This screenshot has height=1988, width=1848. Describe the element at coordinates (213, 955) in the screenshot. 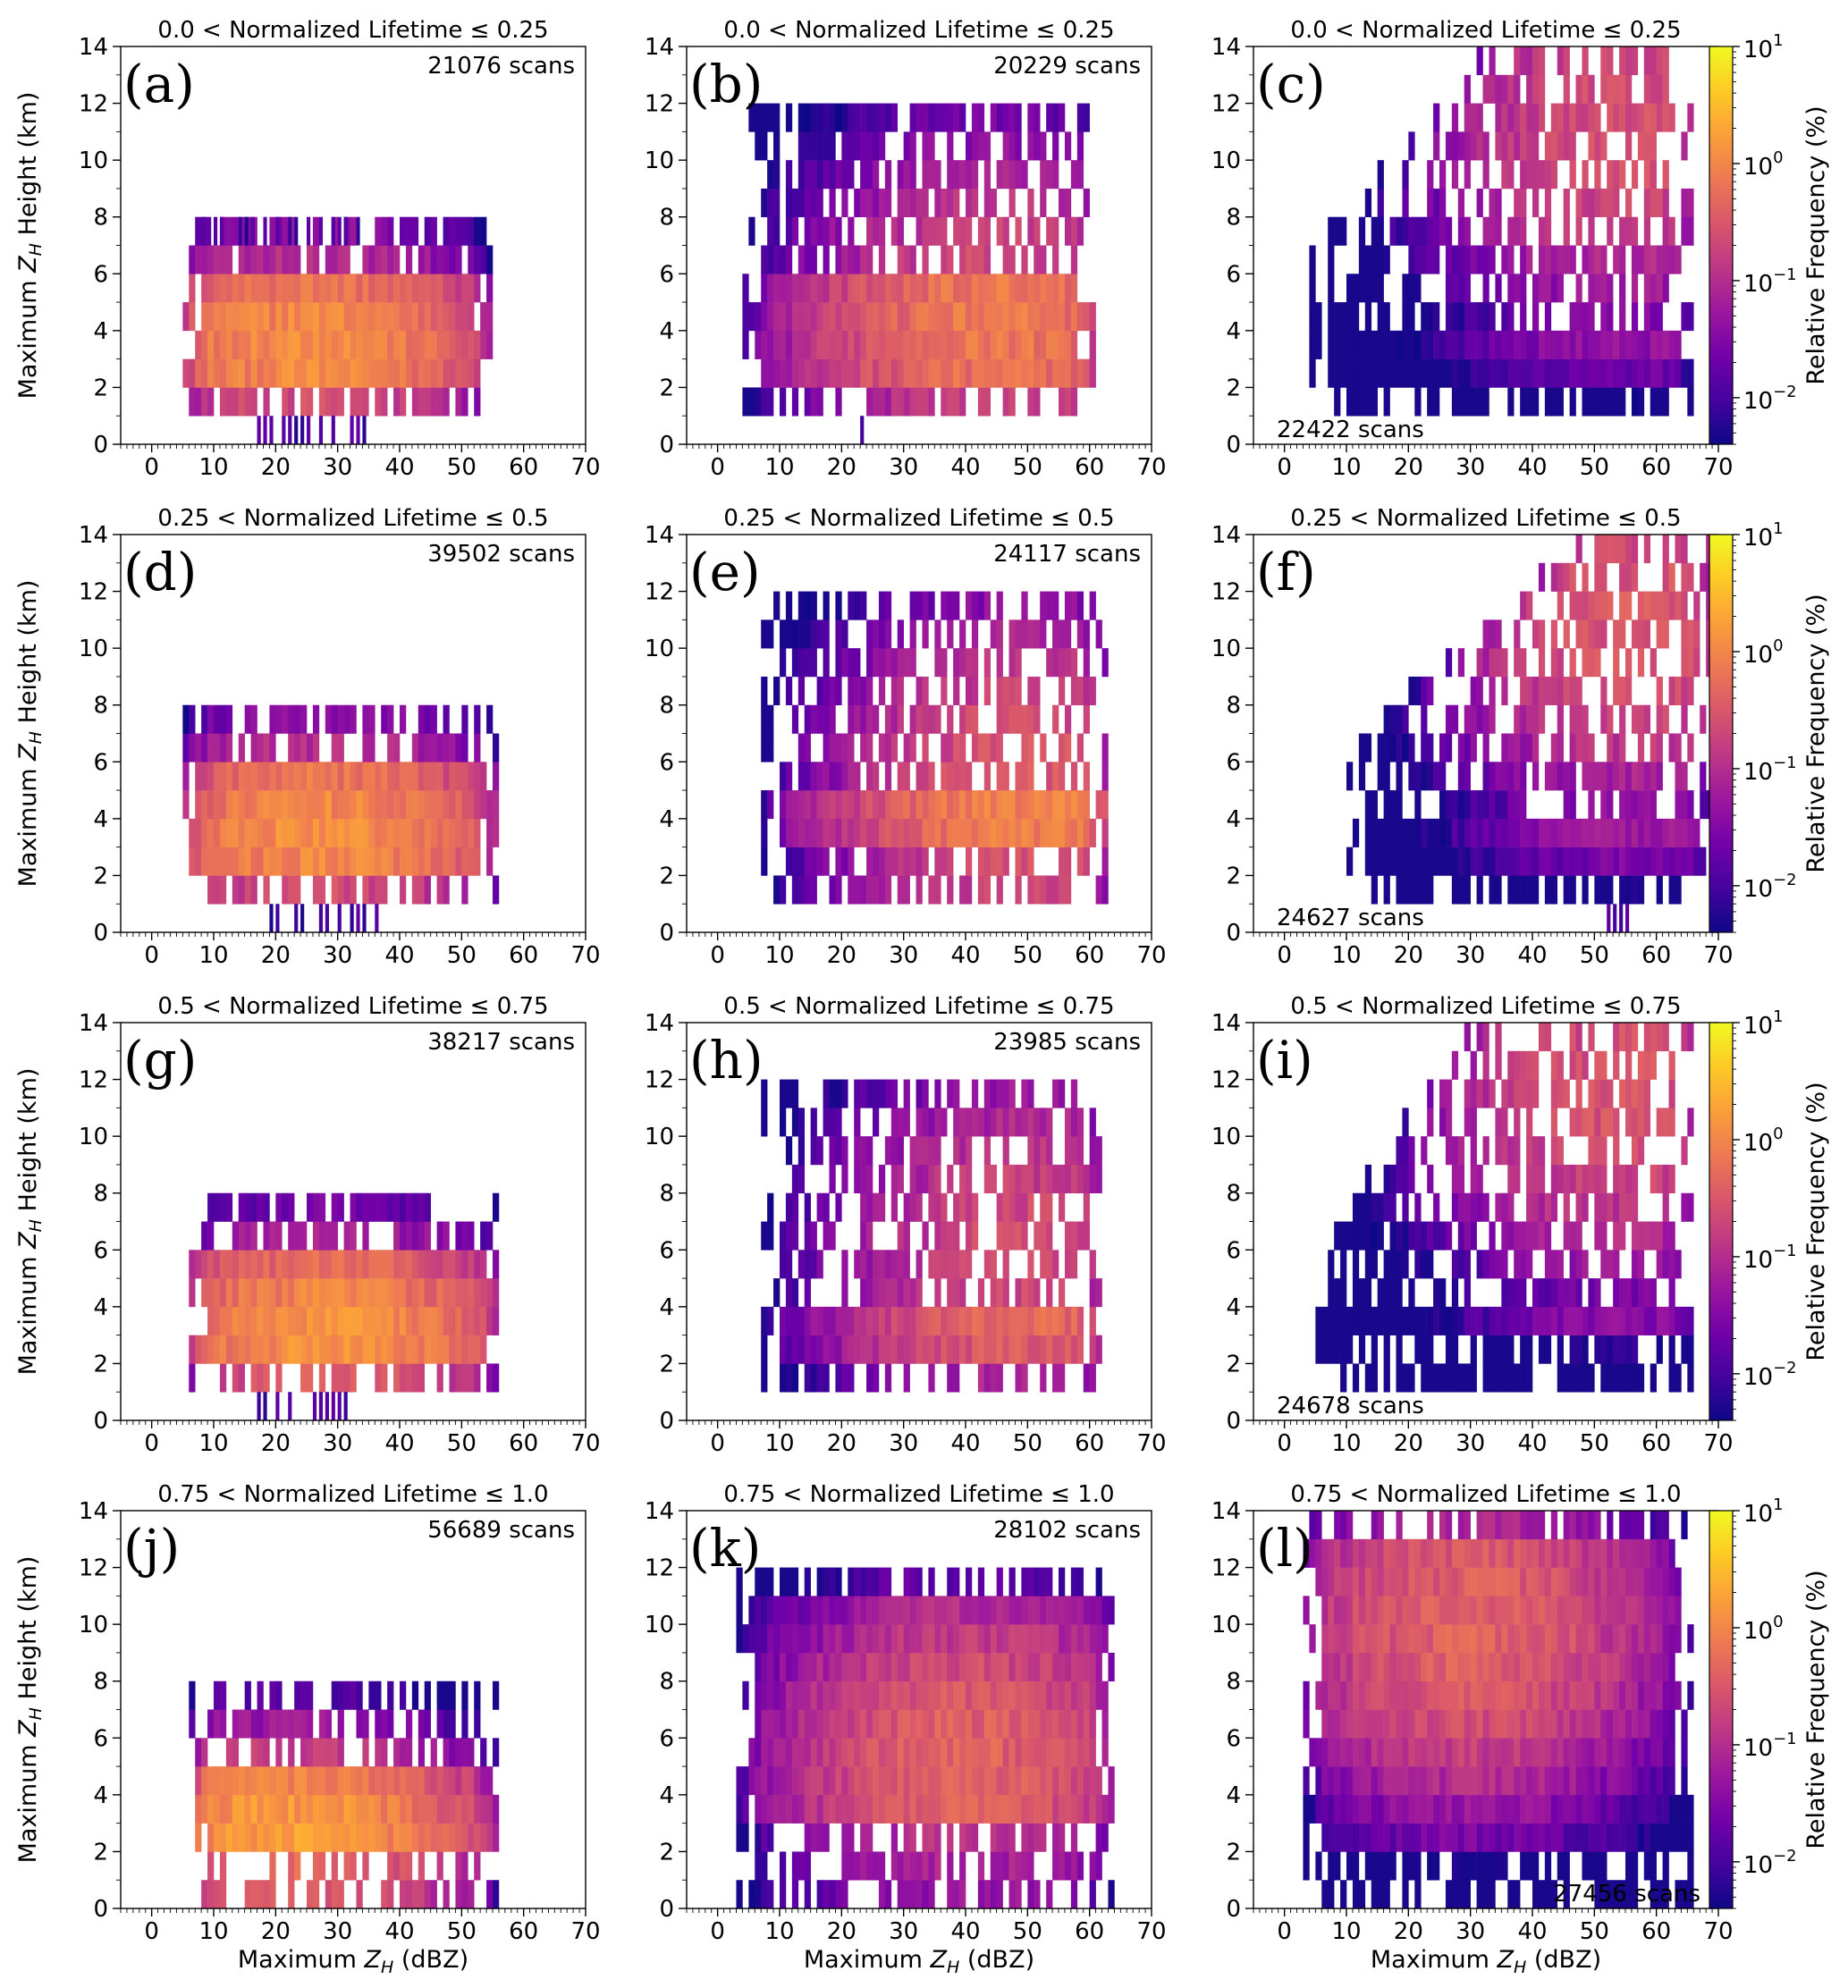

I see `x-tick-label: 10` at that location.